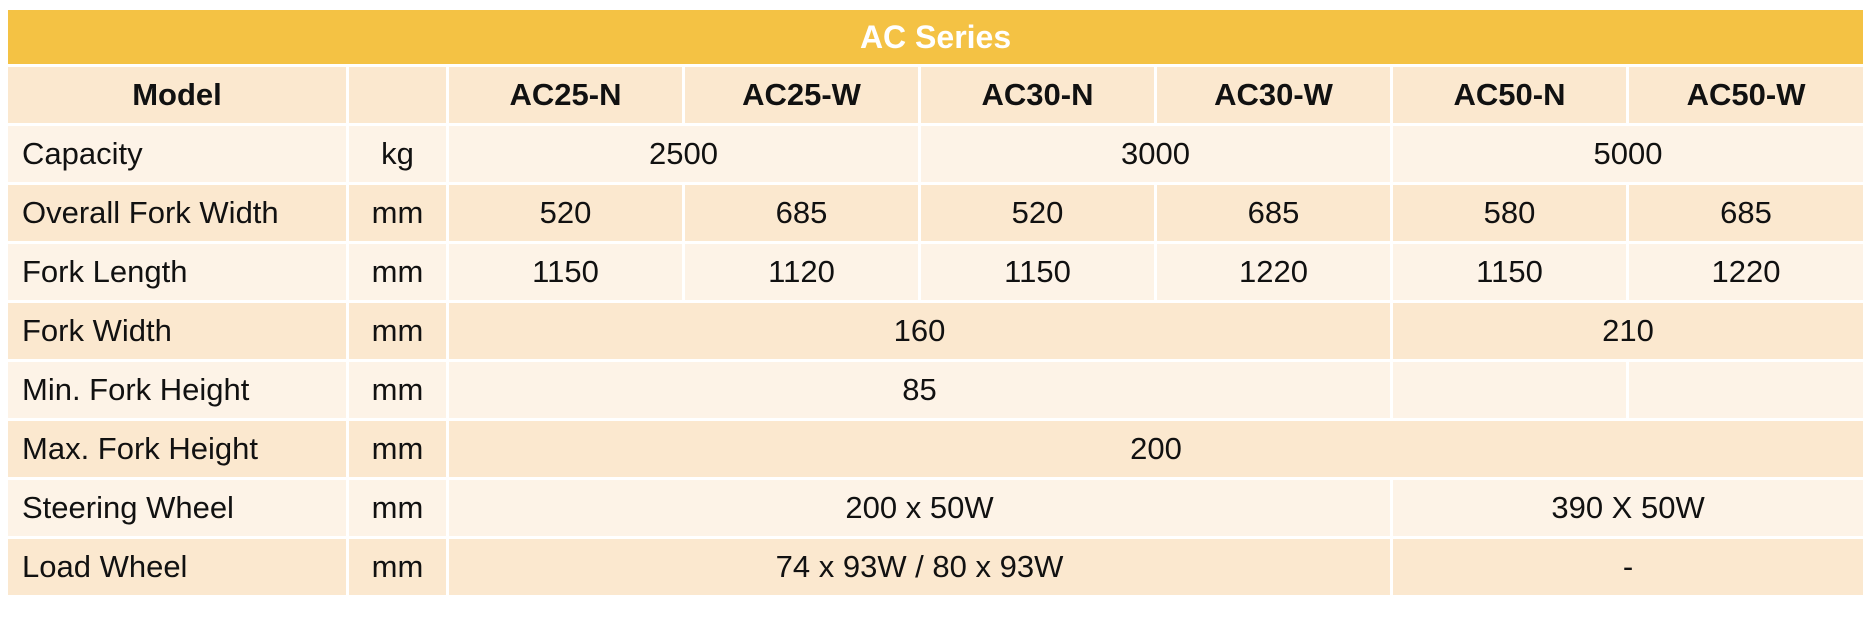 This screenshot has height=632, width=1868. I want to click on row: Fork Width mm 160 210, so click(936, 331).